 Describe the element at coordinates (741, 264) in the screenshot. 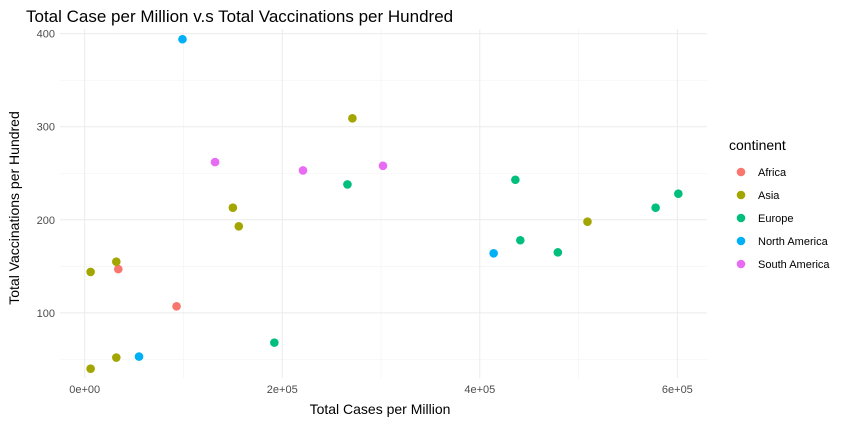

I see `legend-key-south-america` at that location.